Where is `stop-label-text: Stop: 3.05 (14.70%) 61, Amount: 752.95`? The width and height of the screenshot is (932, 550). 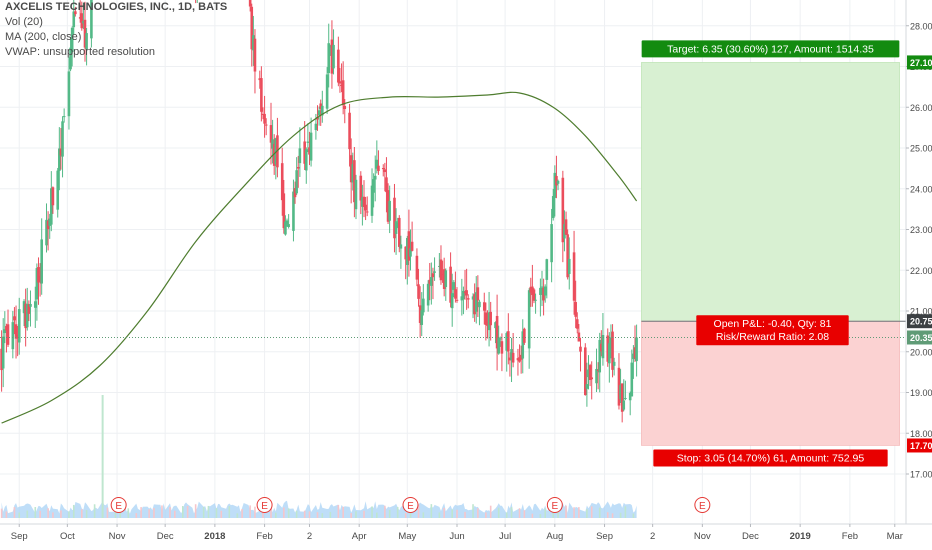 stop-label-text: Stop: 3.05 (14.70%) 61, Amount: 752.95 is located at coordinates (771, 458).